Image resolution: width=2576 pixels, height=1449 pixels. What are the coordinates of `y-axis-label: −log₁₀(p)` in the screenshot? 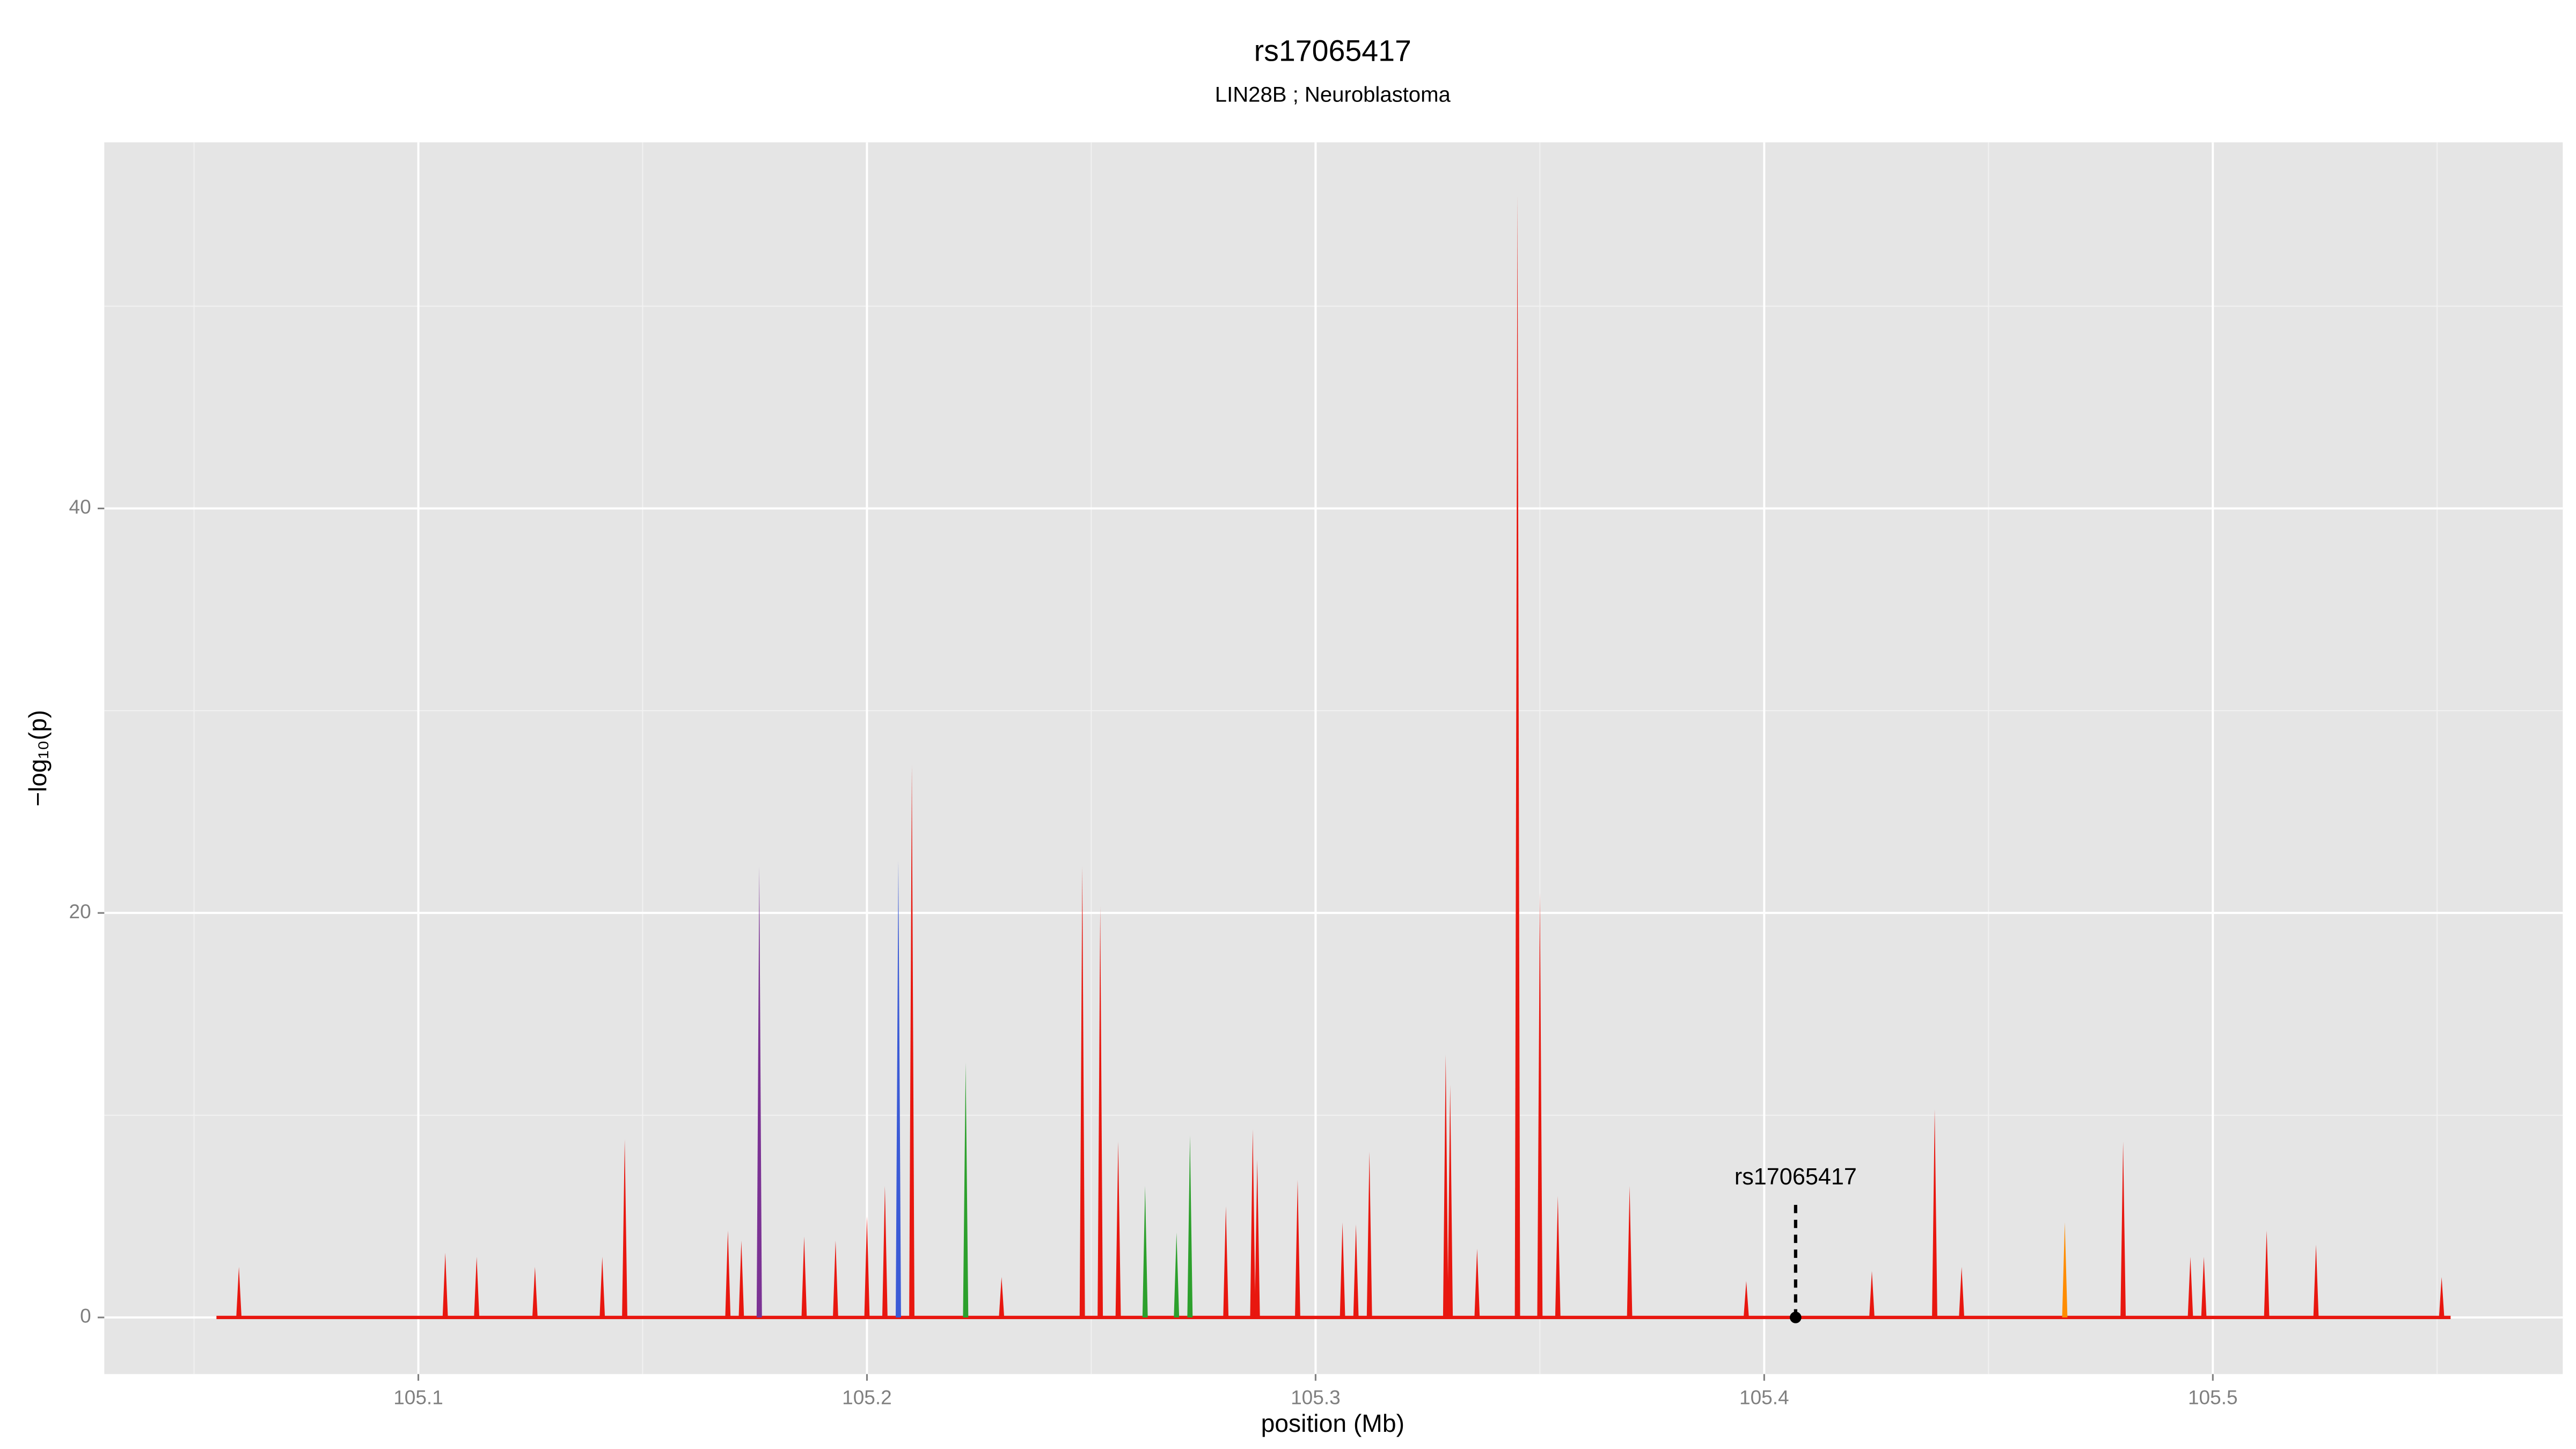 It's located at (38, 758).